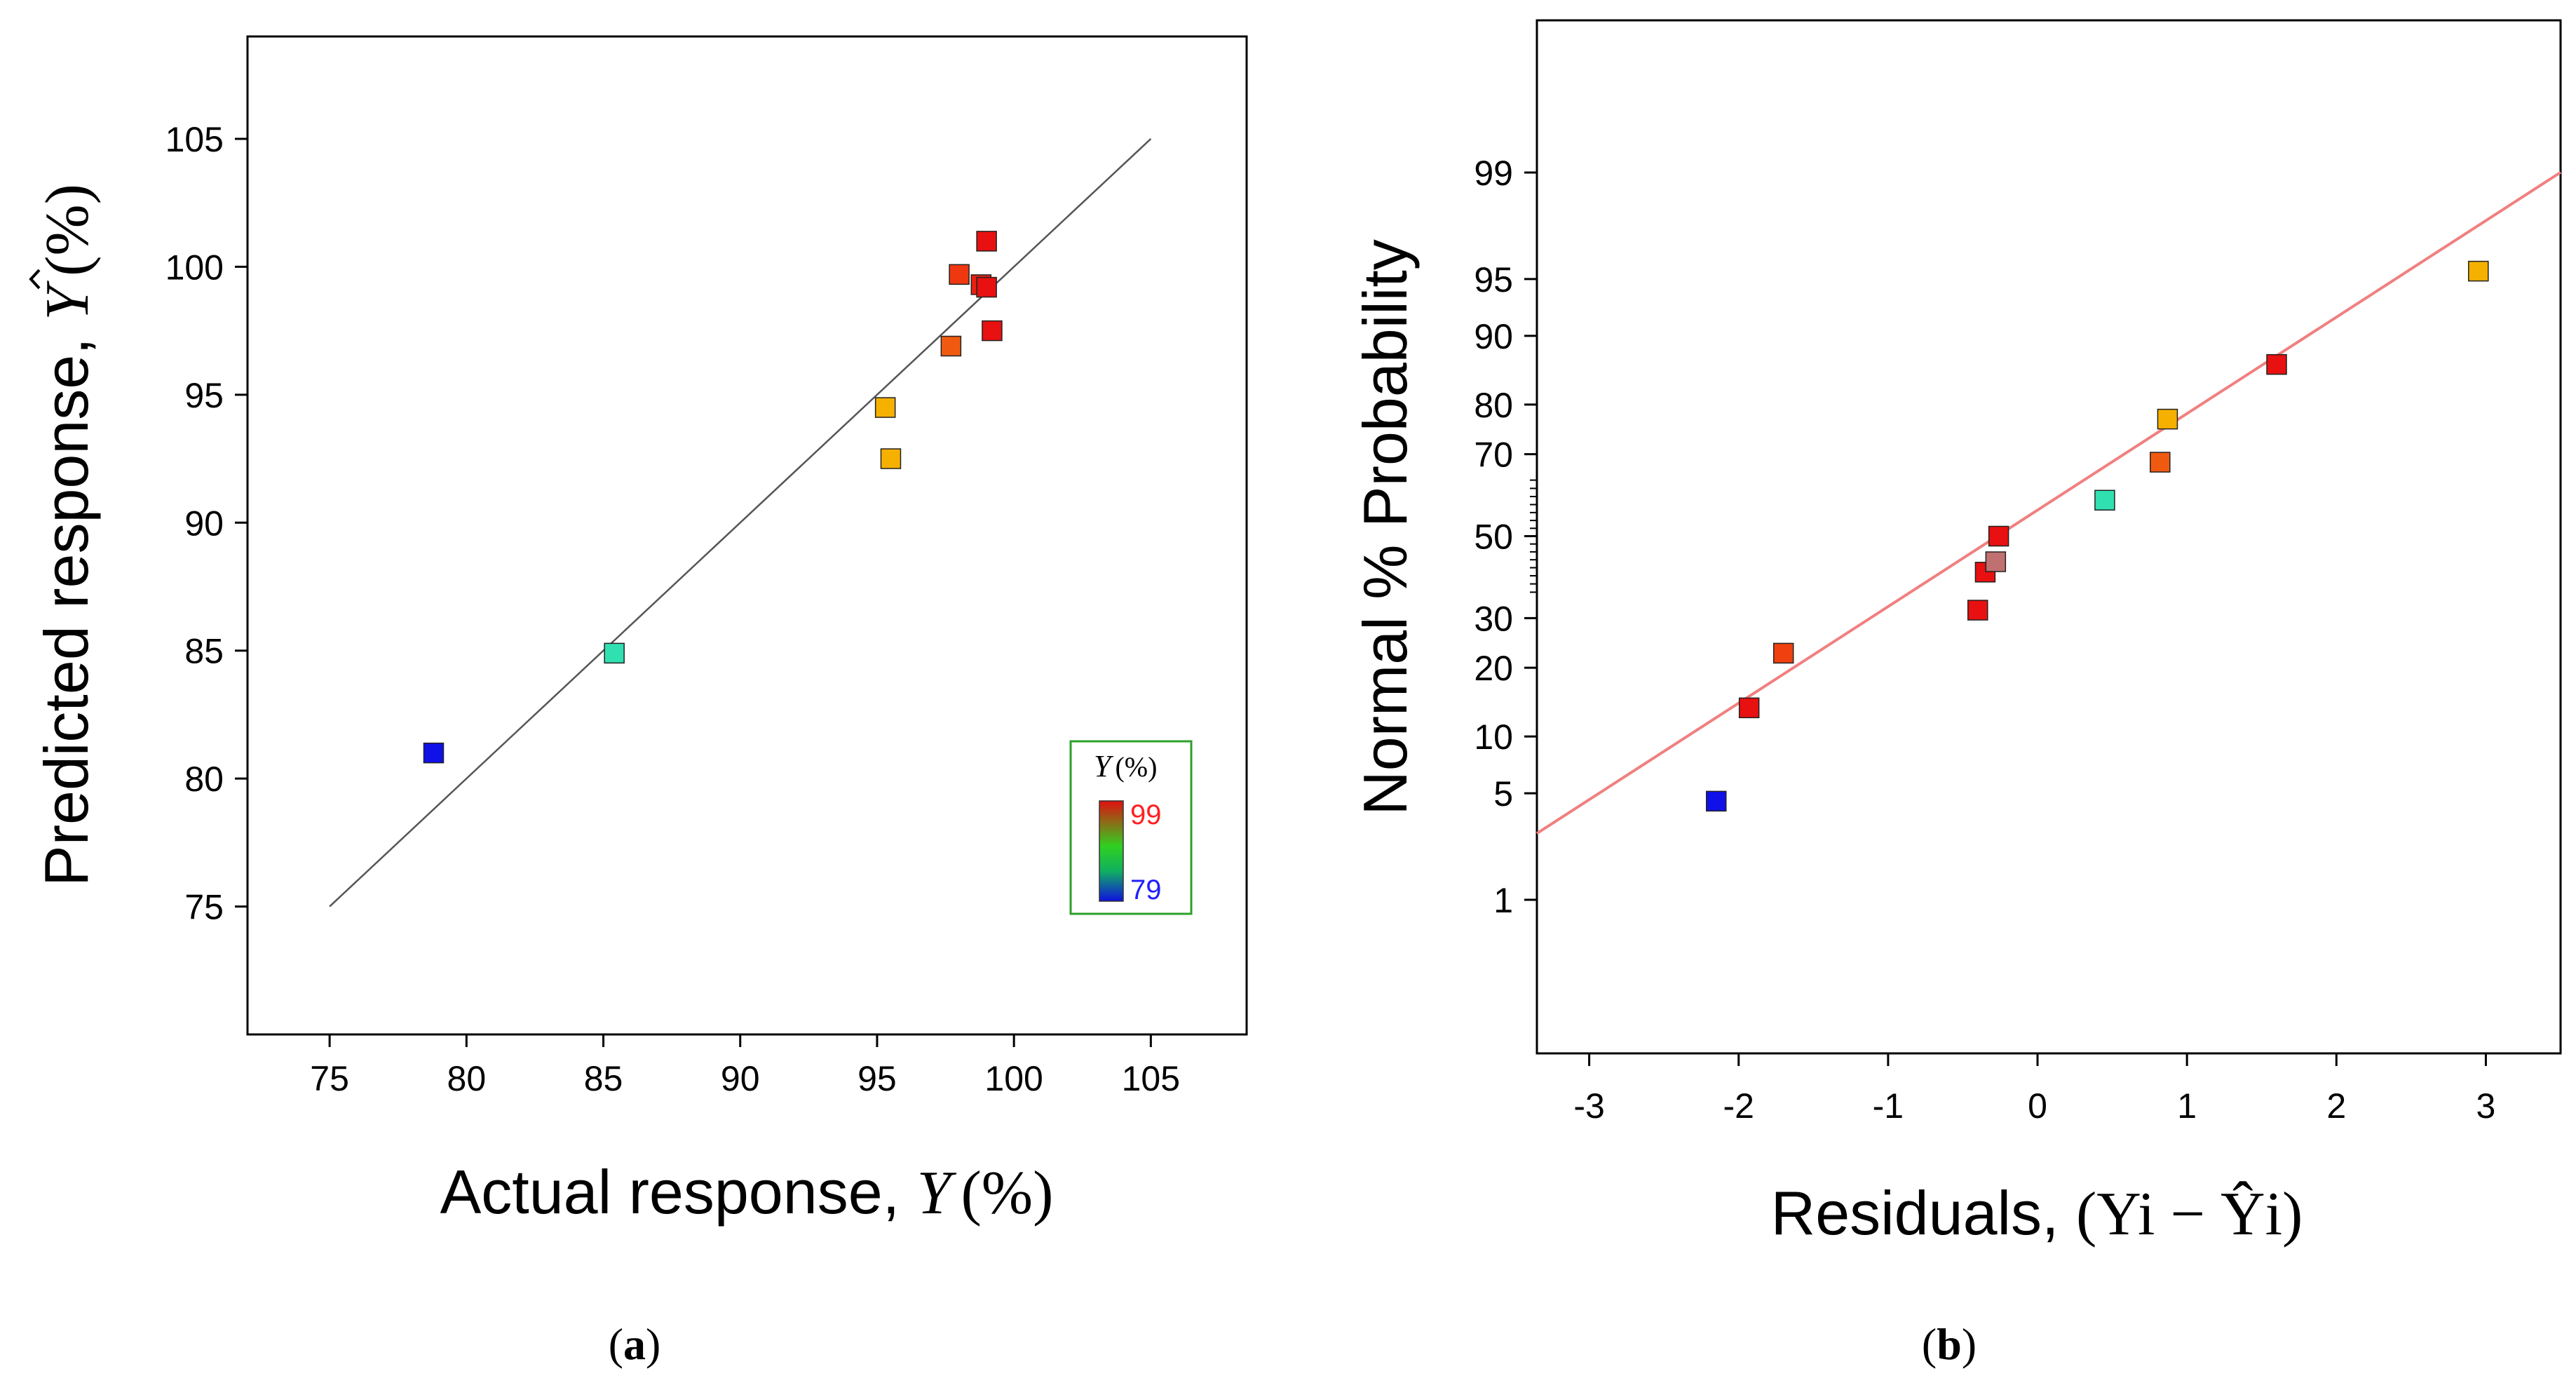  Describe the element at coordinates (1493, 455) in the screenshot. I see `y-tick-label: 70` at that location.